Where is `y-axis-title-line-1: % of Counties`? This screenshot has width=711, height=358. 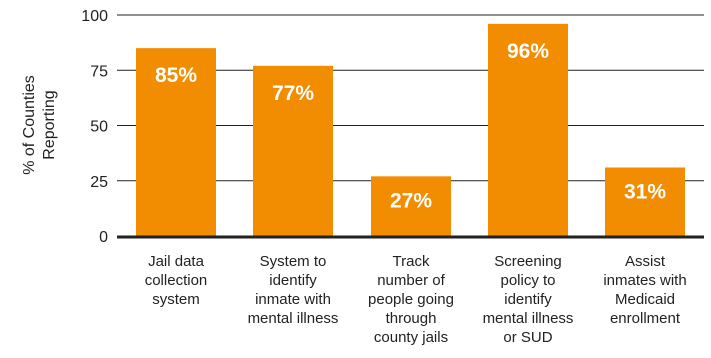 y-axis-title-line-1: % of Counties is located at coordinates (29, 125).